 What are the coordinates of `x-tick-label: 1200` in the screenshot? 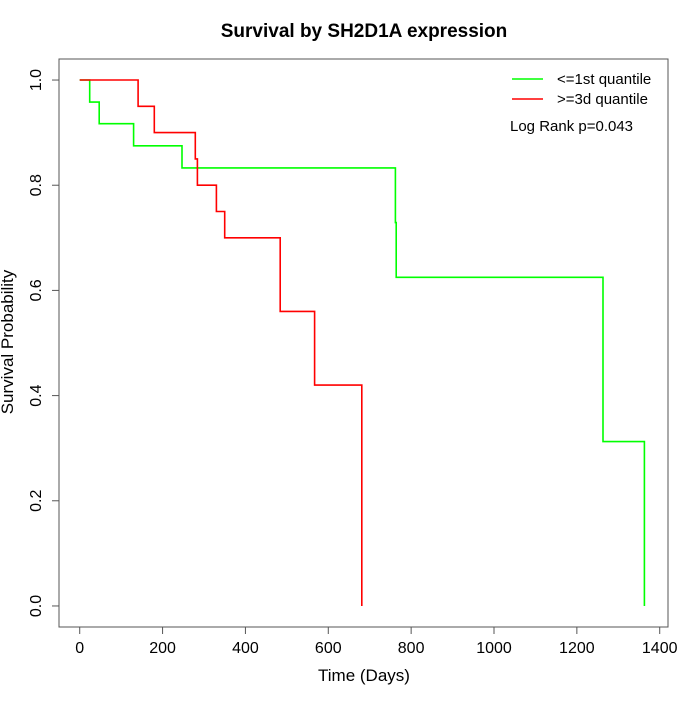 It's located at (577, 648).